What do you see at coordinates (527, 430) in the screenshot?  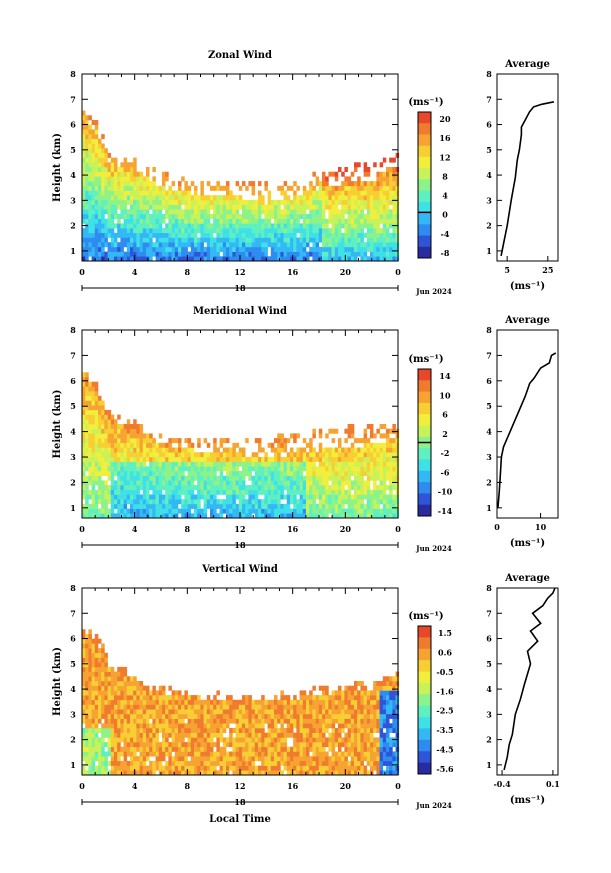 I see `average-profile-line` at bounding box center [527, 430].